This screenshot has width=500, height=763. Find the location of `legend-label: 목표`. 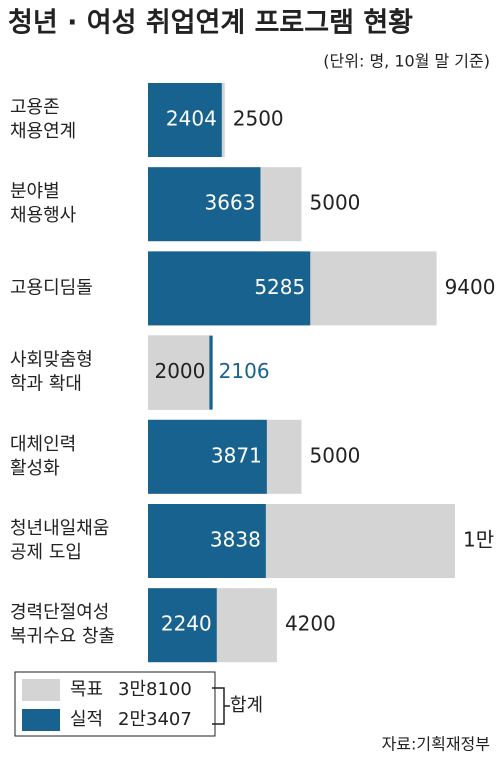

legend-label: 목표 is located at coordinates (86, 689).